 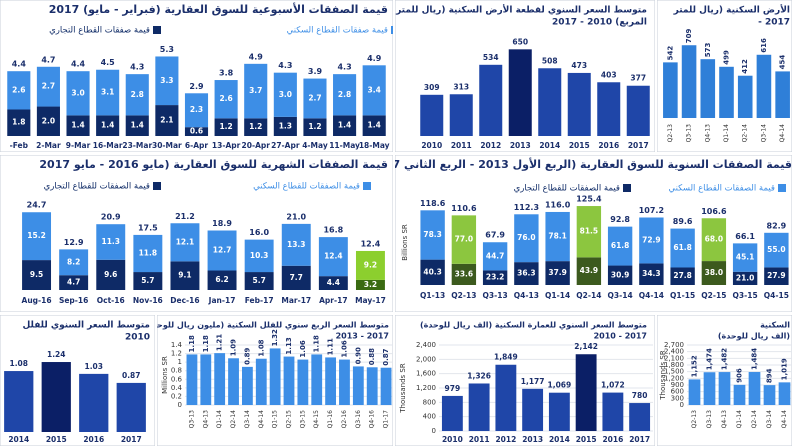 I want to click on x-tick-label: Q3-15, so click(x=745, y=295).